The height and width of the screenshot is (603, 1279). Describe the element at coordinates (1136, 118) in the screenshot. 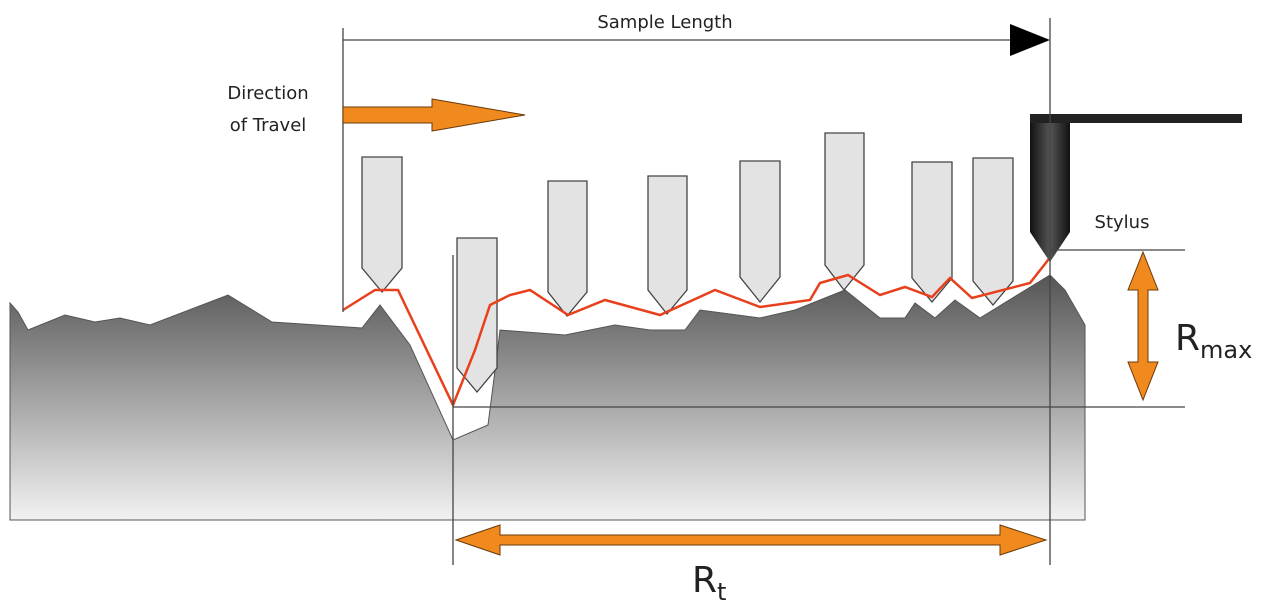

I see `stylus-arm` at that location.